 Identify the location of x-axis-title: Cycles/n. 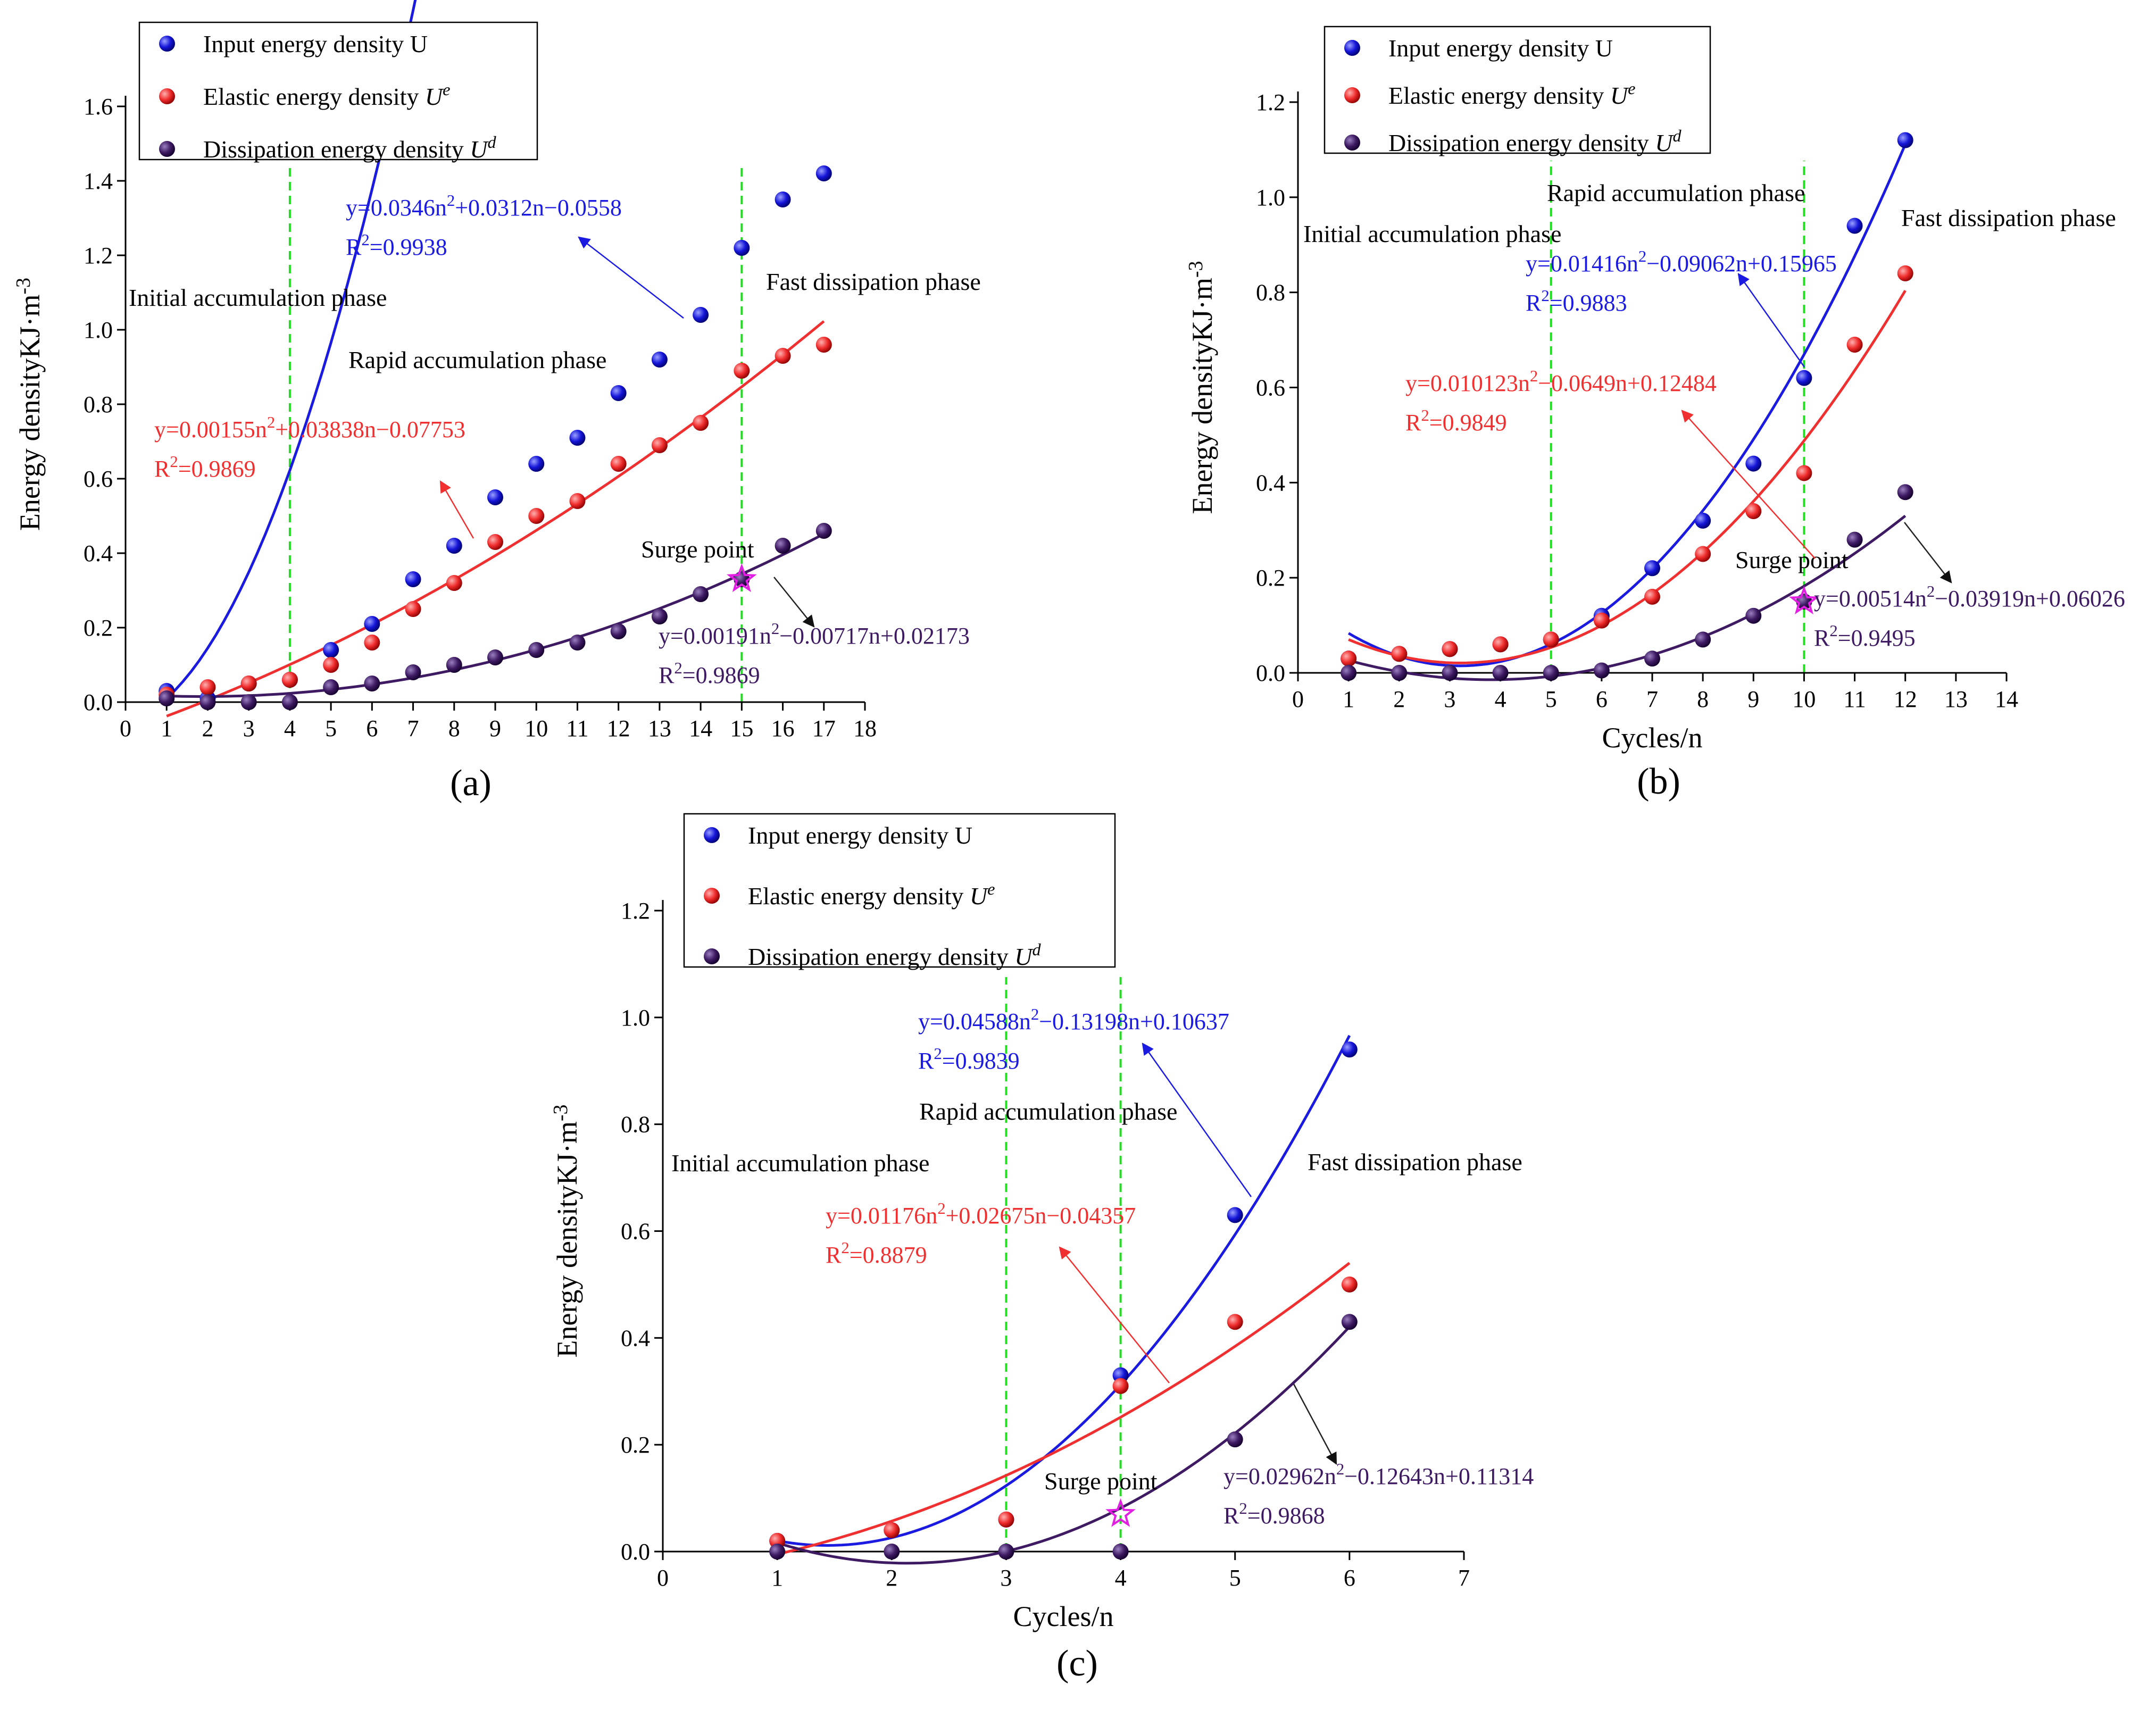
(1063, 1616).